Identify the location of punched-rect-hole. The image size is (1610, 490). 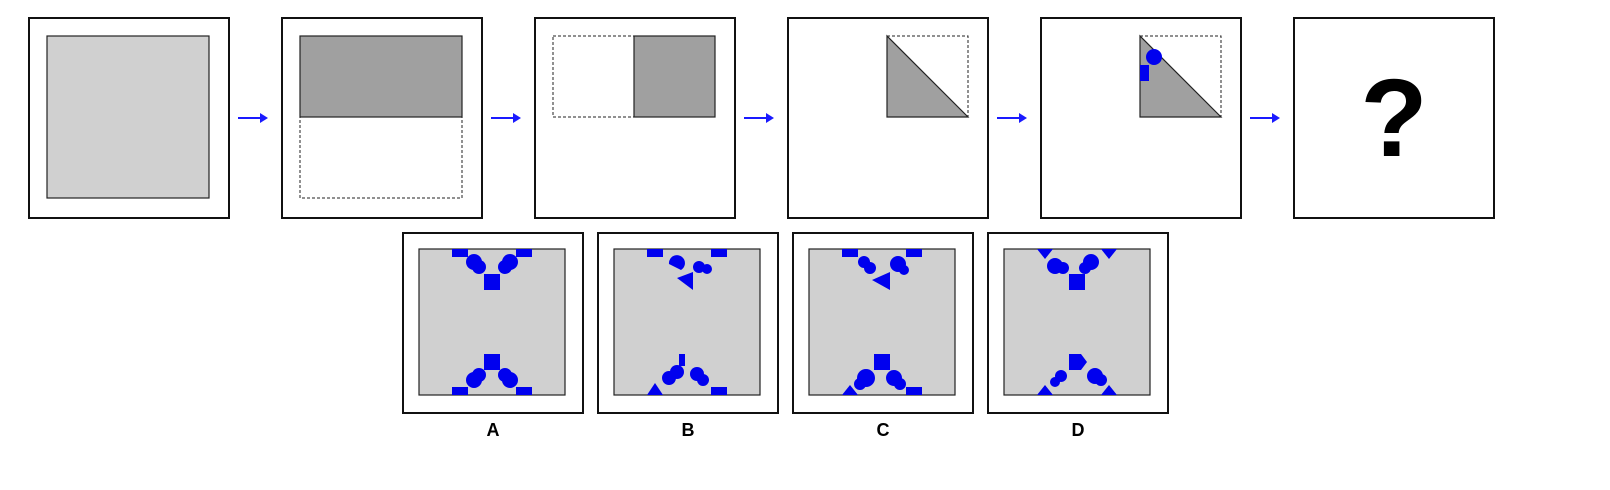
(1144, 73).